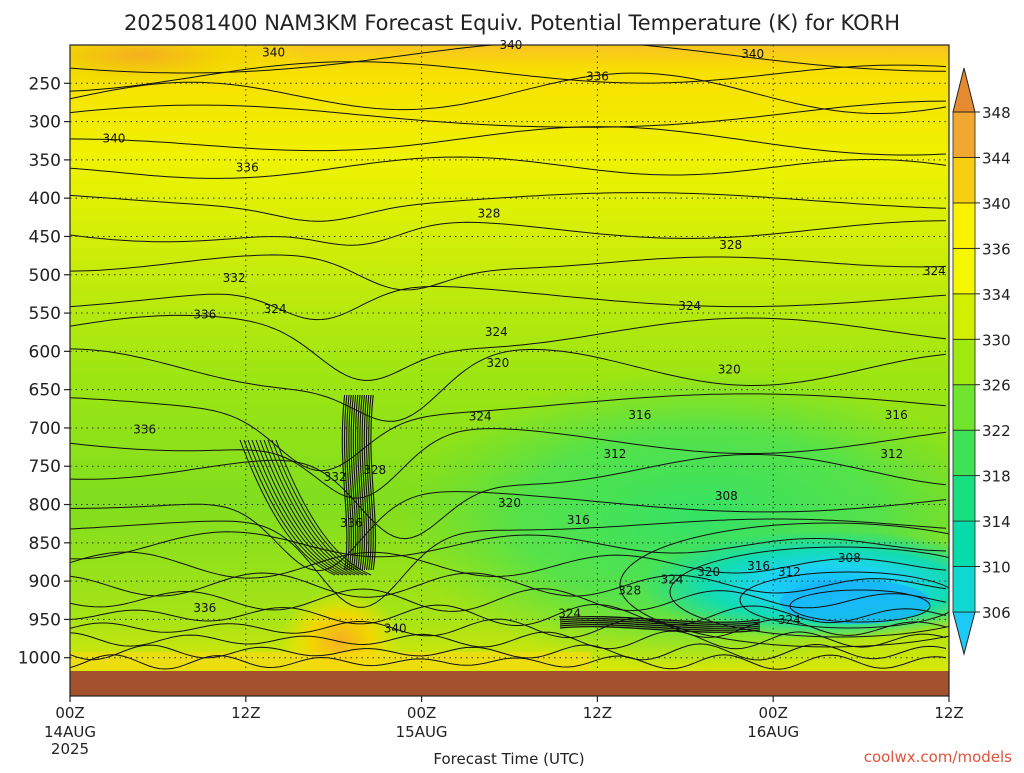 The image size is (1024, 773). Describe the element at coordinates (45, 84) in the screenshot. I see `y-tick-label: 250` at that location.